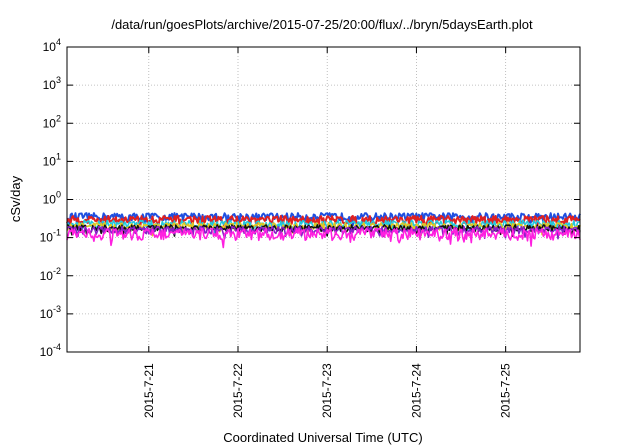 The width and height of the screenshot is (640, 448). Describe the element at coordinates (52, 121) in the screenshot. I see `y-tick-label: 10²` at that location.